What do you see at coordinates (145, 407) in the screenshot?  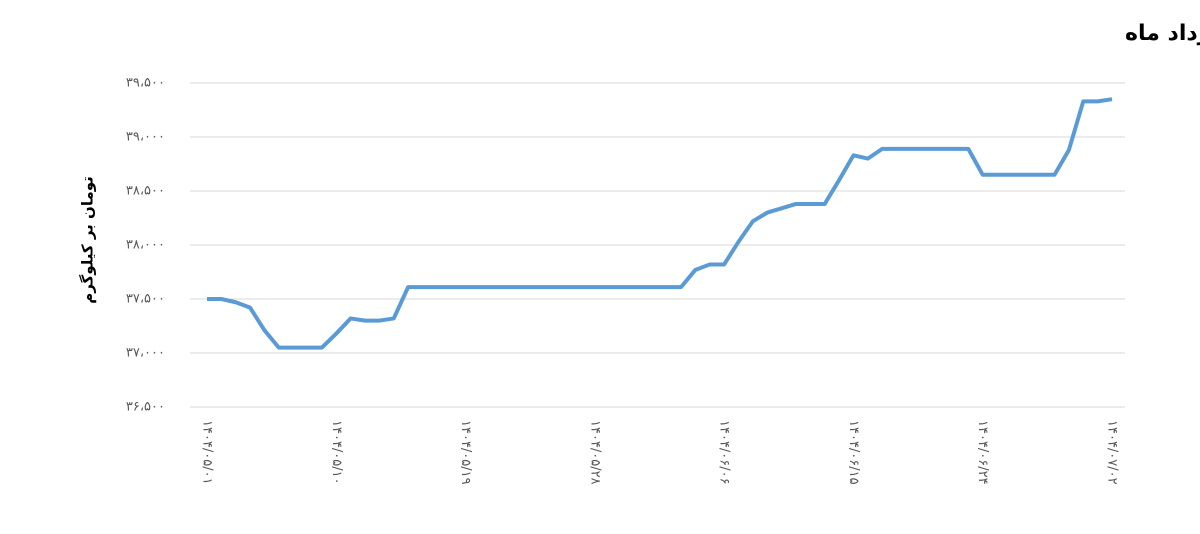 I see `y-tick-label: ۳۶،۵۰۰` at bounding box center [145, 407].